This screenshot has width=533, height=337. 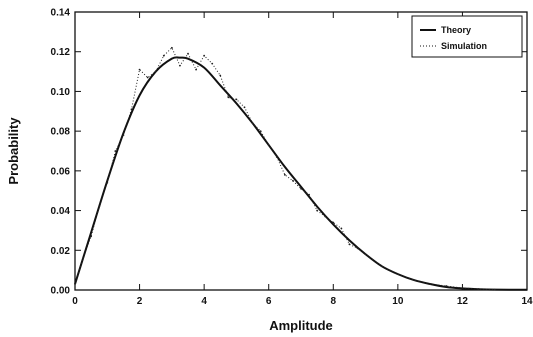 I want to click on legend-label-simulation: Simulation, so click(x=464, y=46).